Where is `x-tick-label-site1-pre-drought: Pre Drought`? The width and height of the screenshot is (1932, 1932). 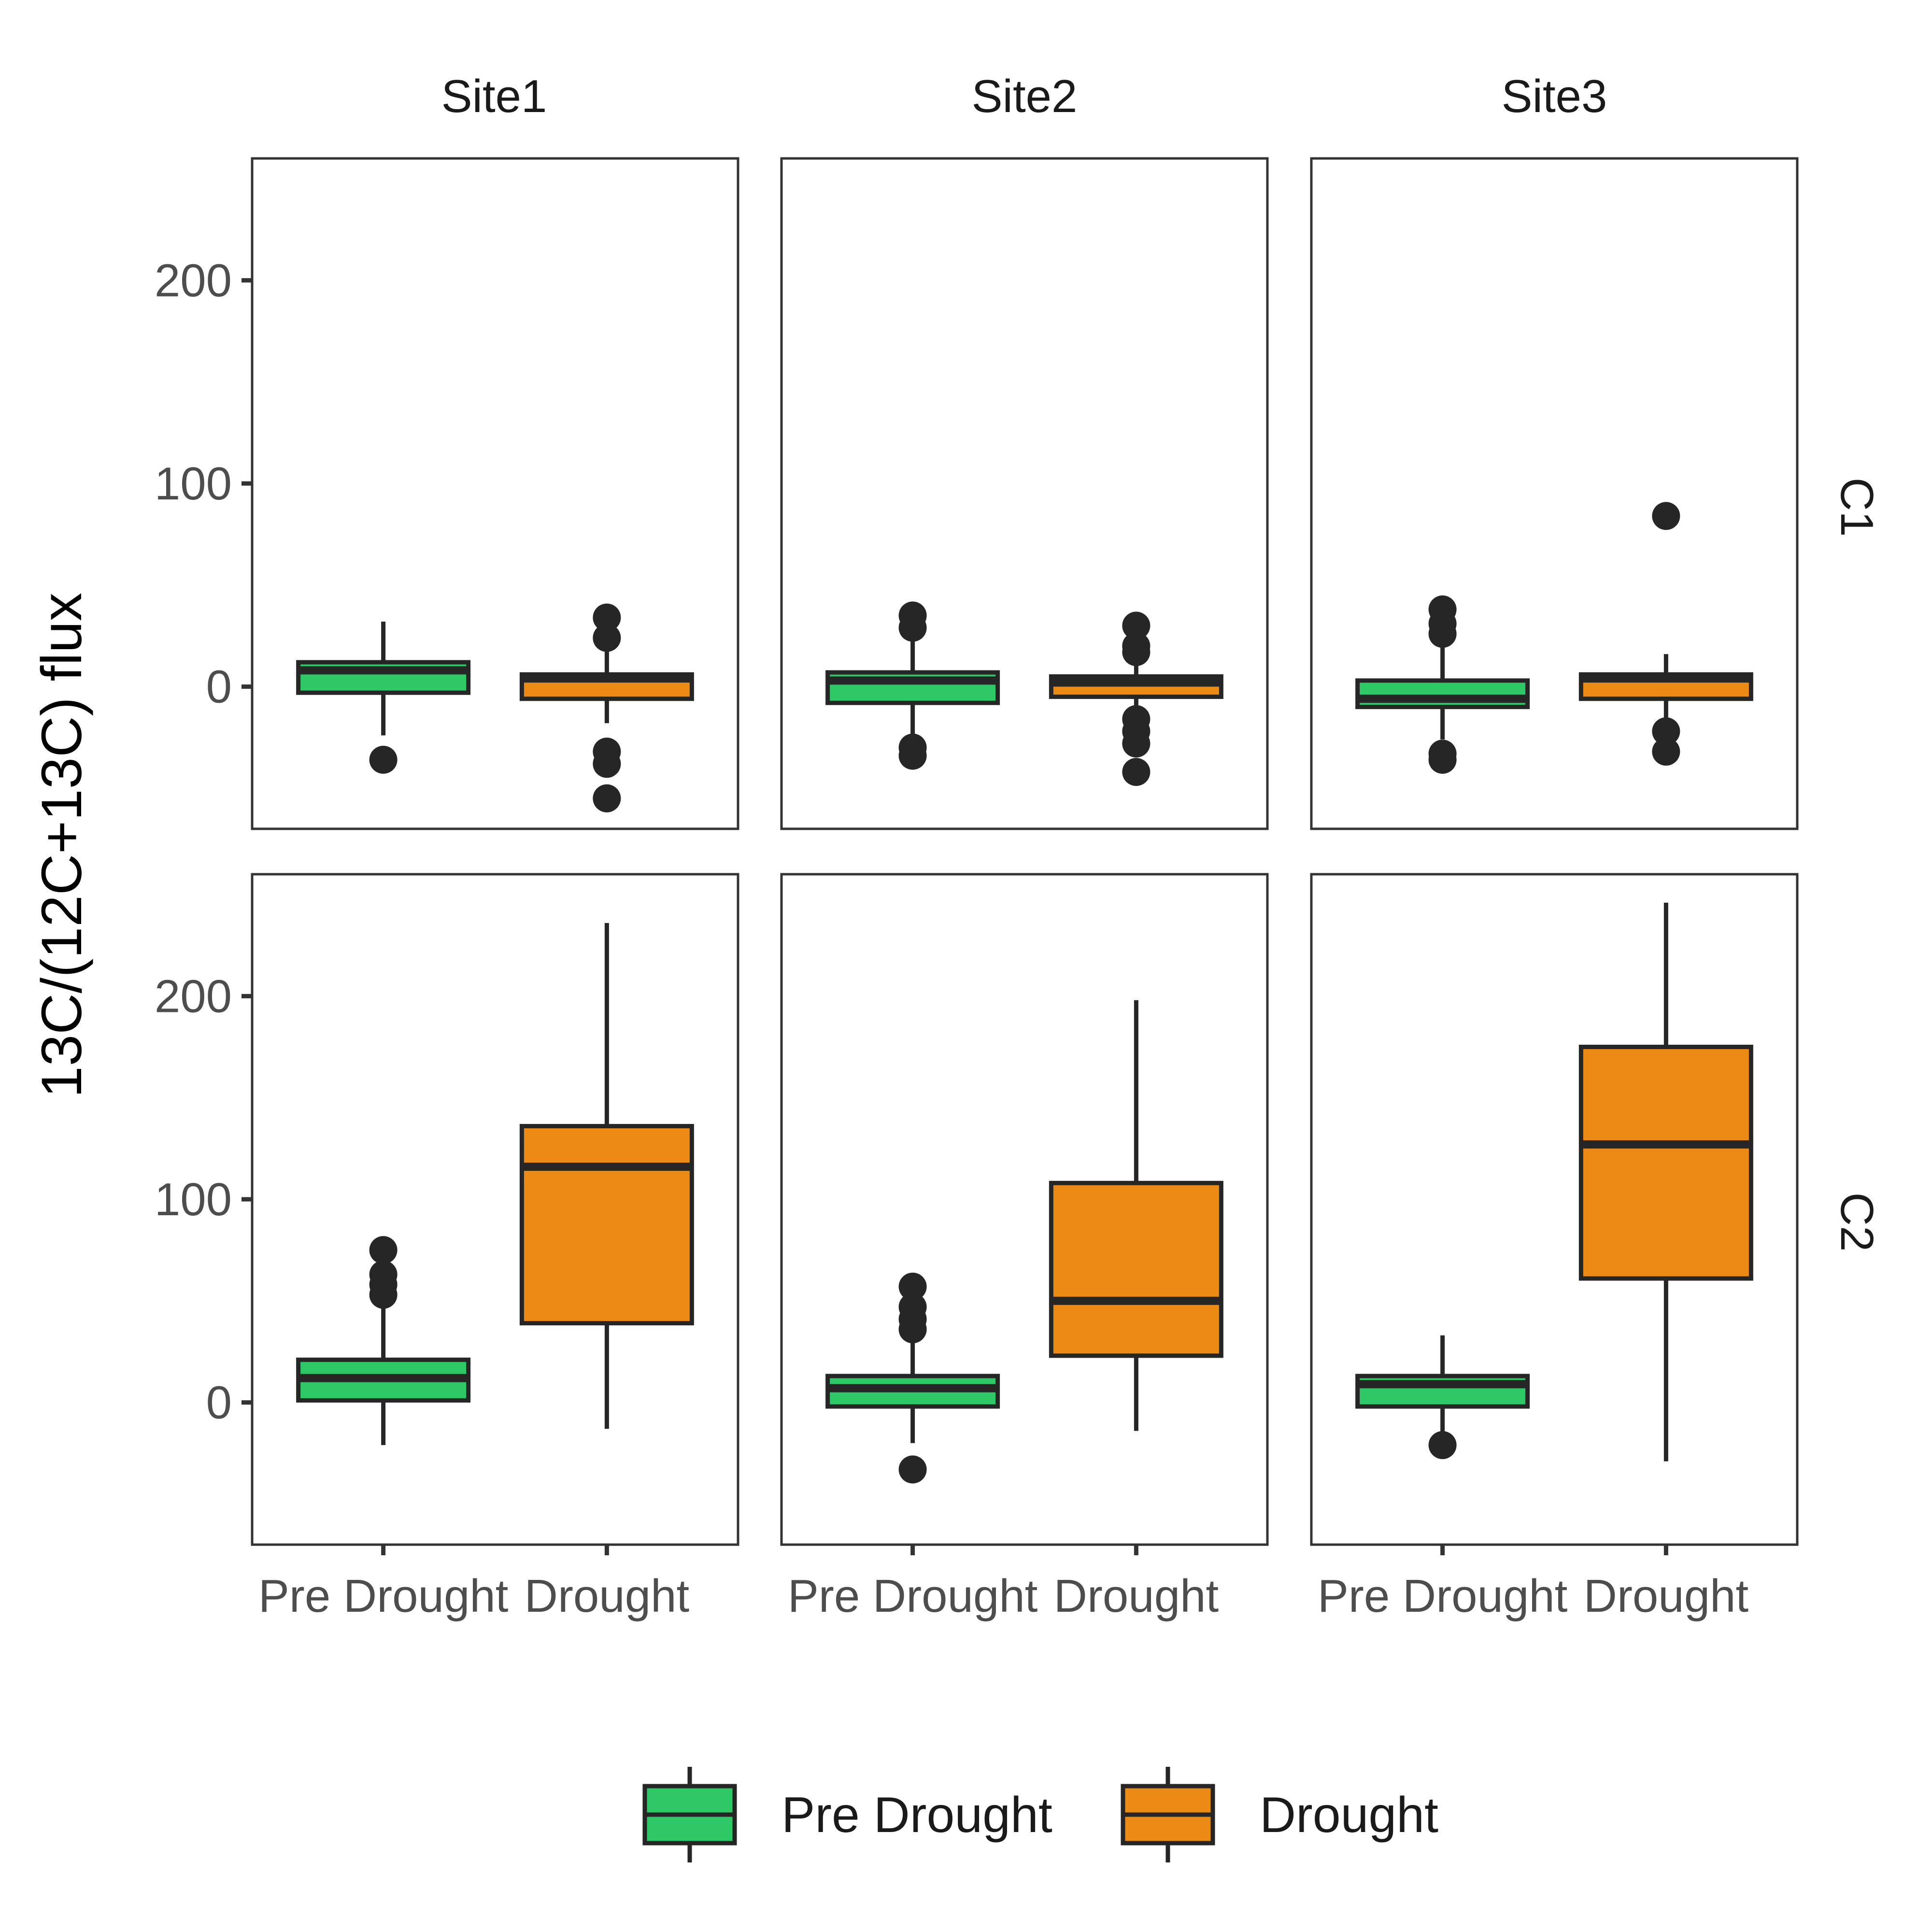 x-tick-label-site1-pre-drought: Pre Drought is located at coordinates (383, 1596).